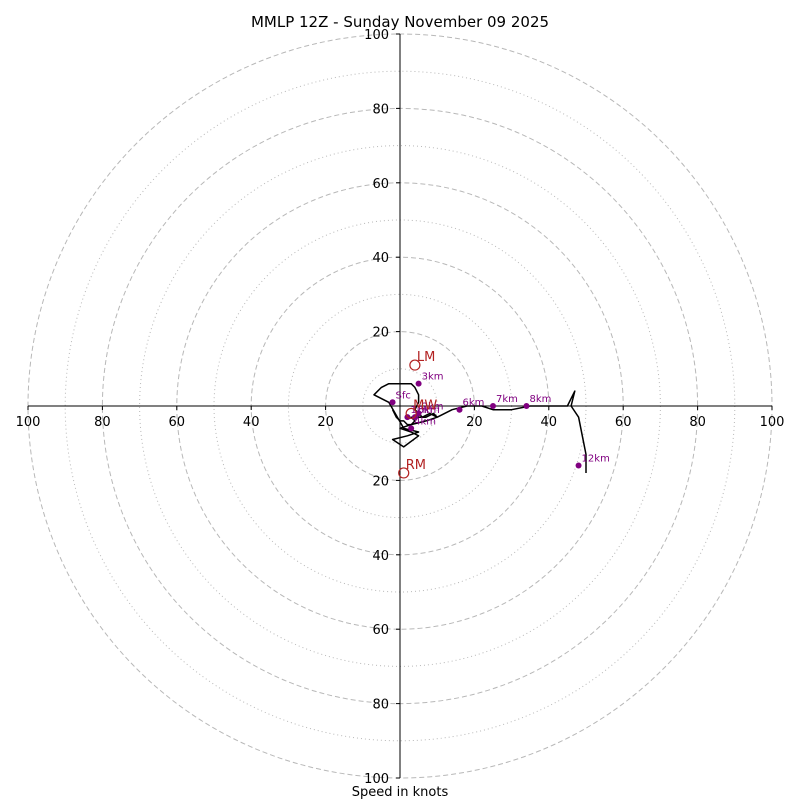  I want to click on height-label-6km: 6km, so click(474, 403).